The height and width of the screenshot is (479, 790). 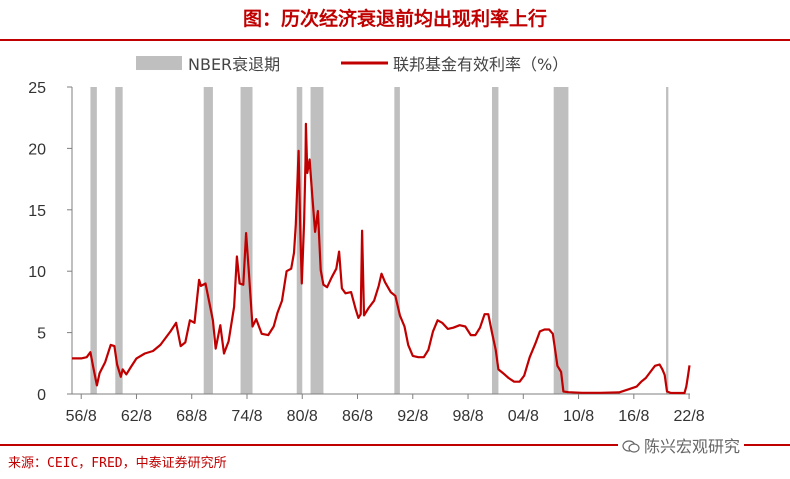 What do you see at coordinates (37, 272) in the screenshot?
I see `y-tick-label: 10` at bounding box center [37, 272].